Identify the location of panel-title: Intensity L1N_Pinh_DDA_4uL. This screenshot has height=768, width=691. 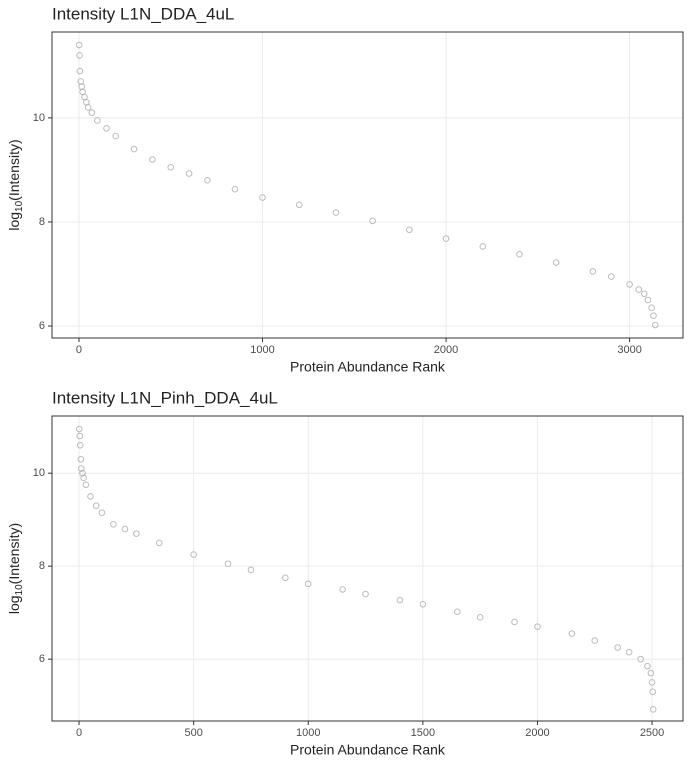
(165, 397).